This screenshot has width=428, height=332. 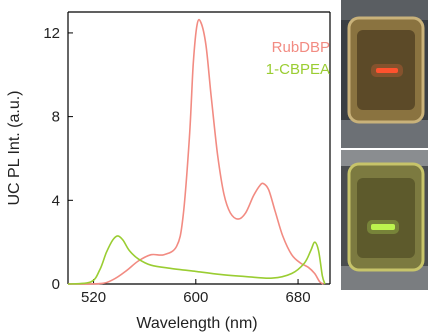 I want to click on legend-label-1-cbpea: 1-CBPEA, so click(x=298, y=69).